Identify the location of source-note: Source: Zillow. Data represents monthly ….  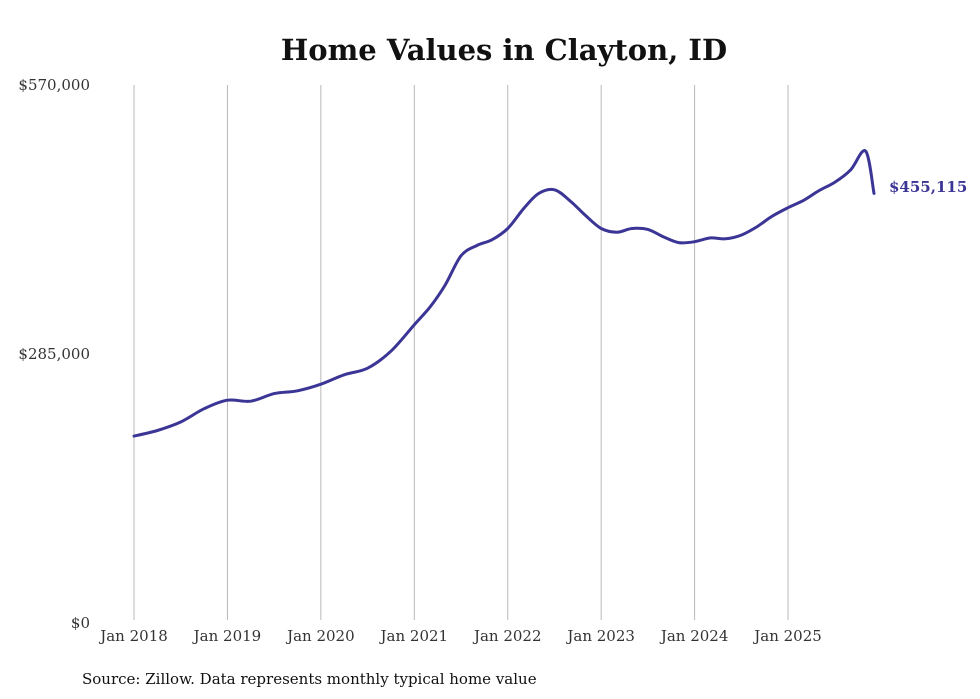
(309, 679).